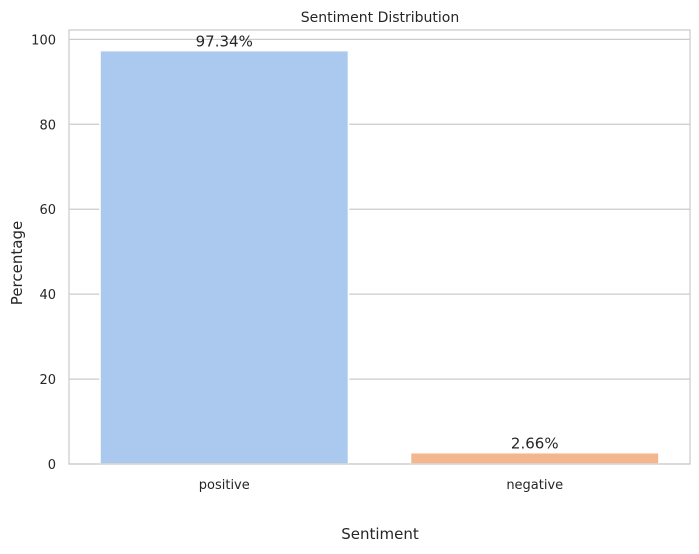  What do you see at coordinates (47, 210) in the screenshot?
I see `y-tick-label: 60` at bounding box center [47, 210].